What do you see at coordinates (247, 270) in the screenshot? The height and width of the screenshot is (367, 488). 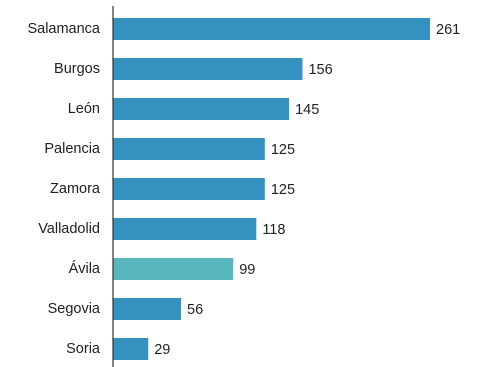 I see `value-label: 99` at bounding box center [247, 270].